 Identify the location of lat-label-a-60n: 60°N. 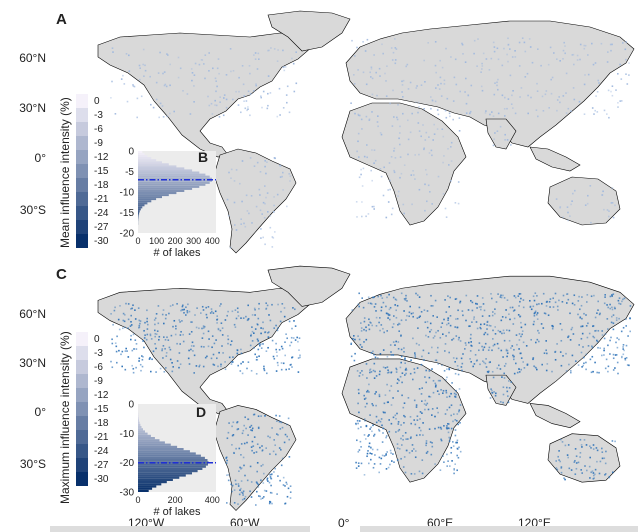
(32, 58).